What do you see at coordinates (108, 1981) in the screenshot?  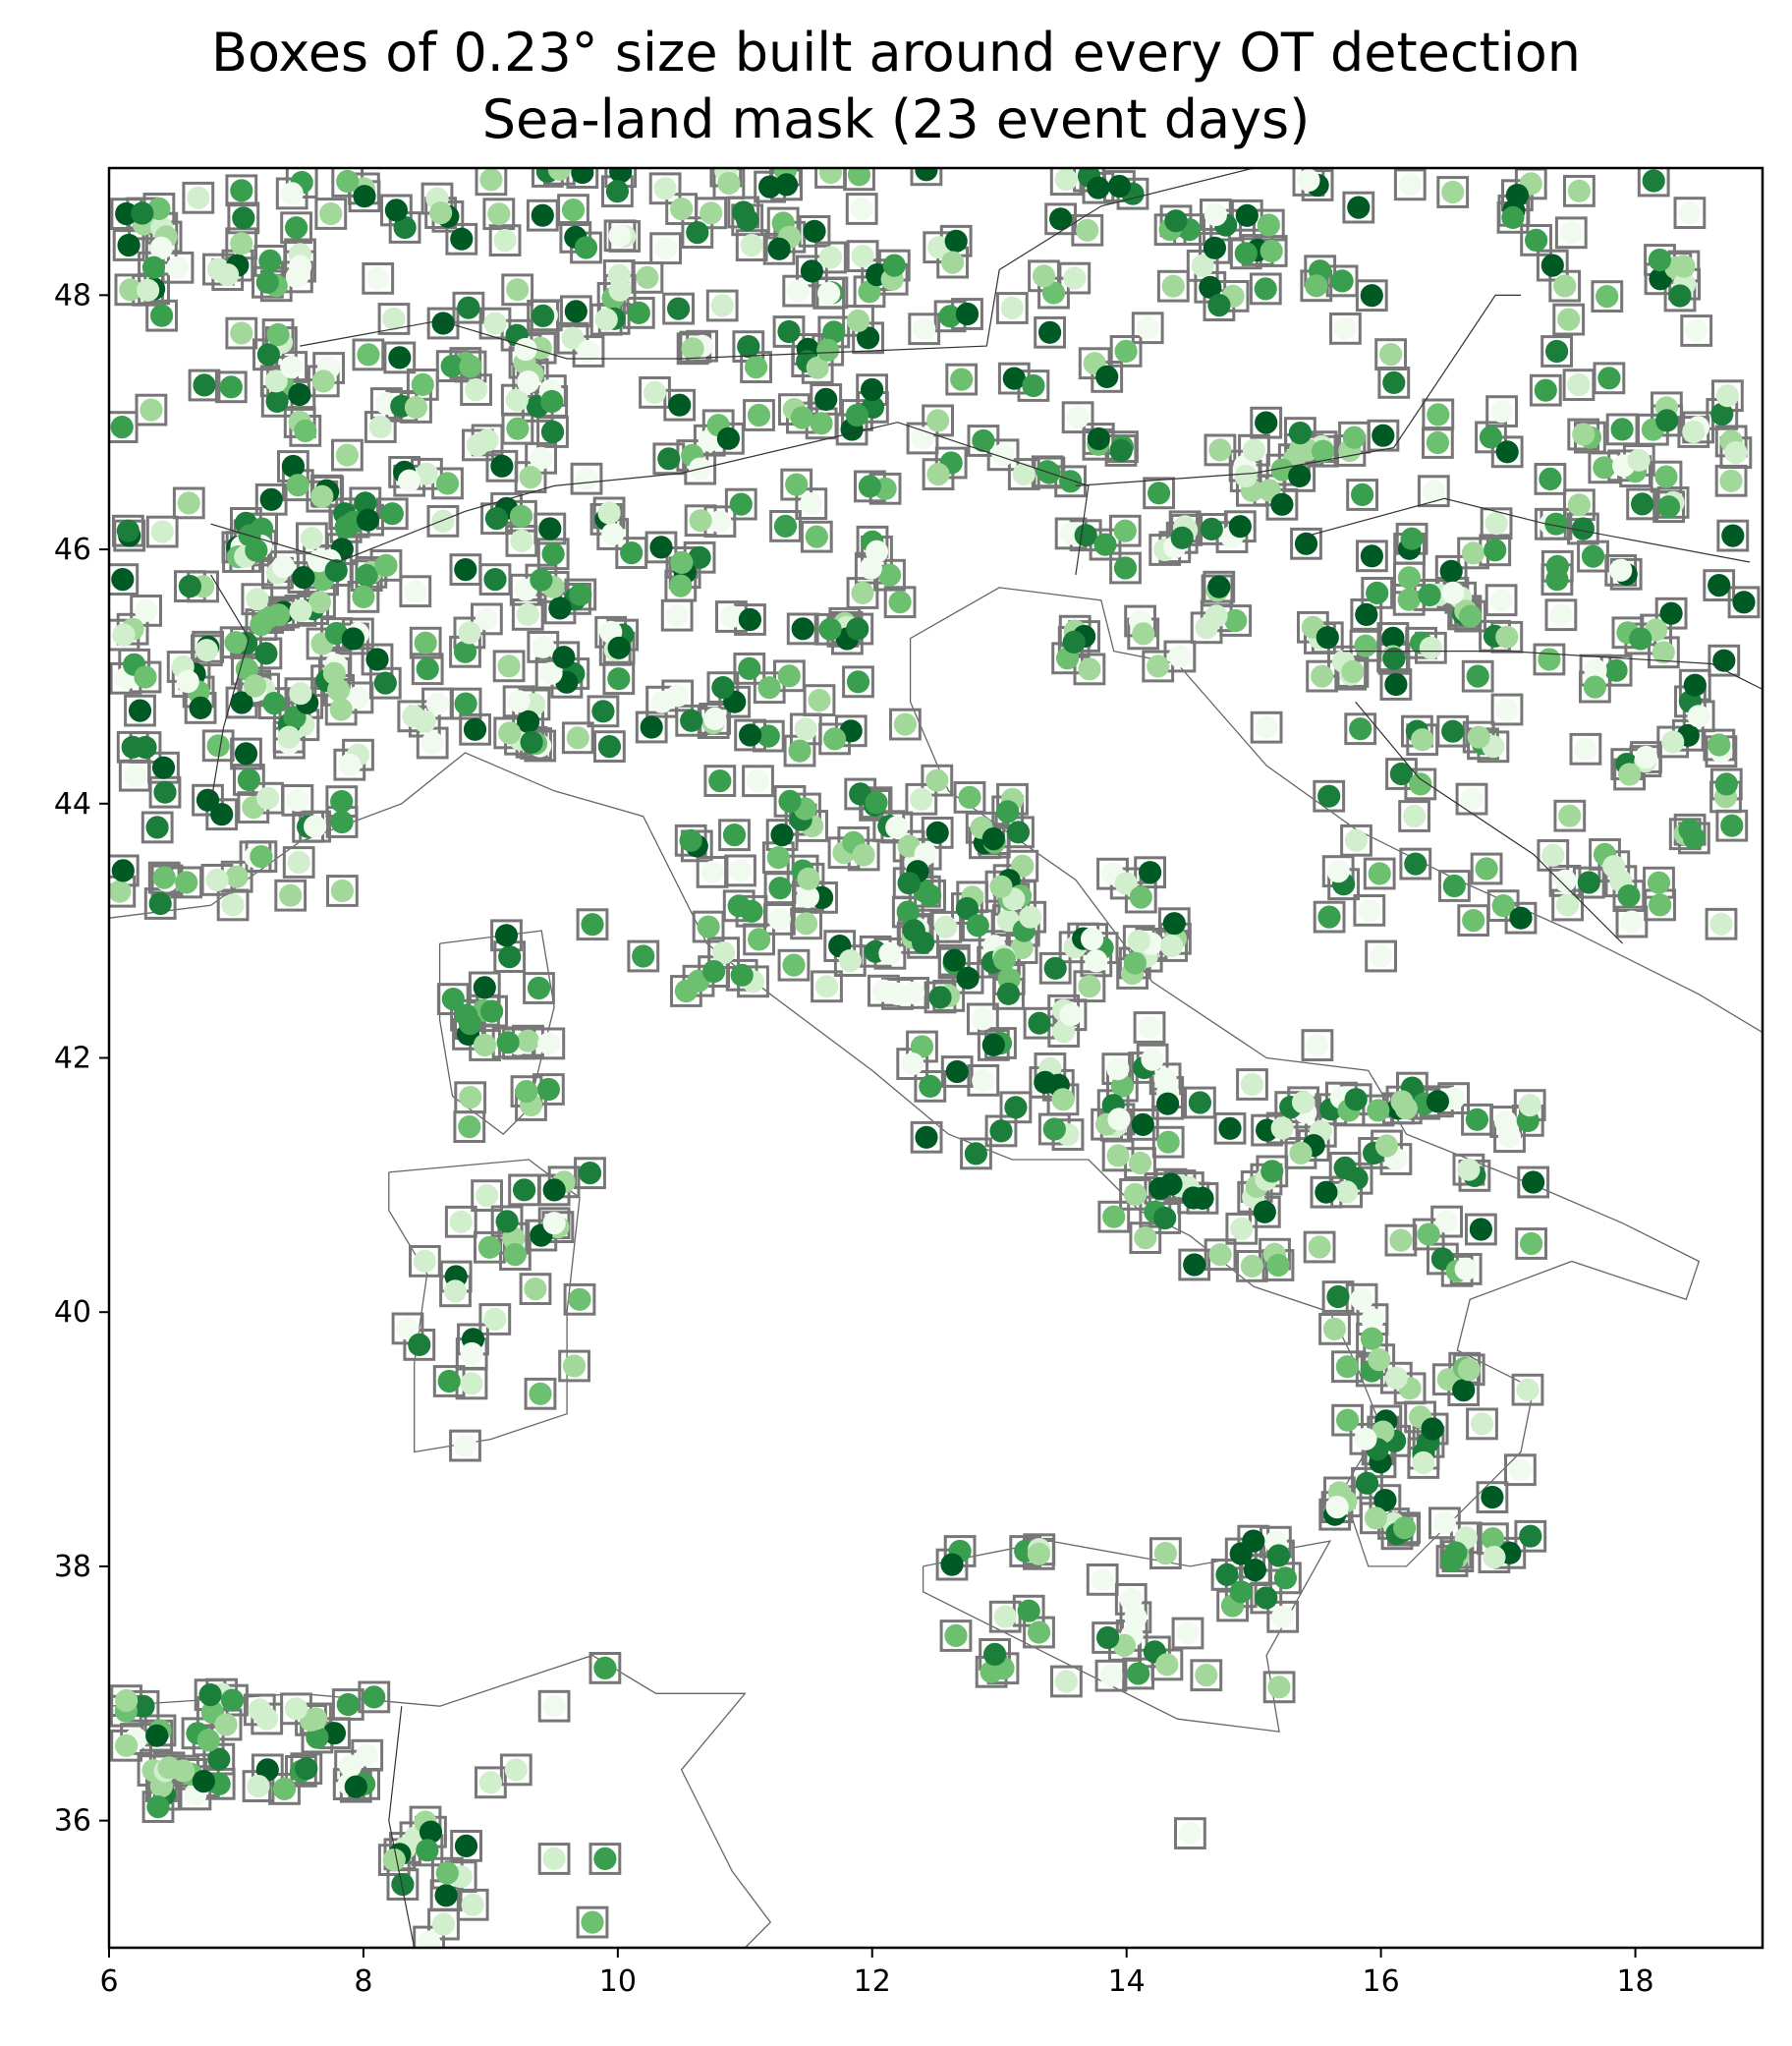 I see `x-tick-label: 6` at bounding box center [108, 1981].